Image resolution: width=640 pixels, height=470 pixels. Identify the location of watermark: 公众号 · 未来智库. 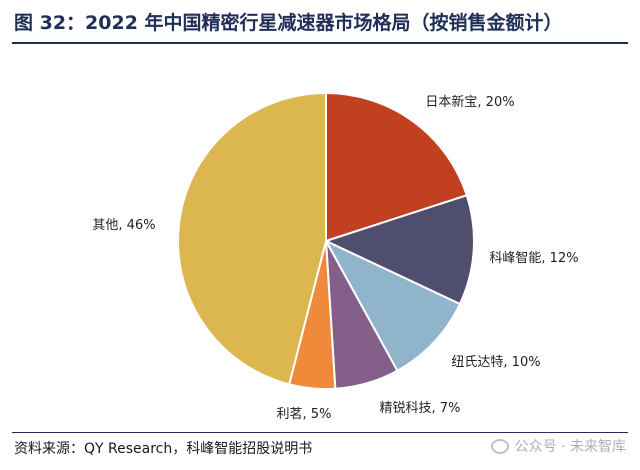
(558, 446).